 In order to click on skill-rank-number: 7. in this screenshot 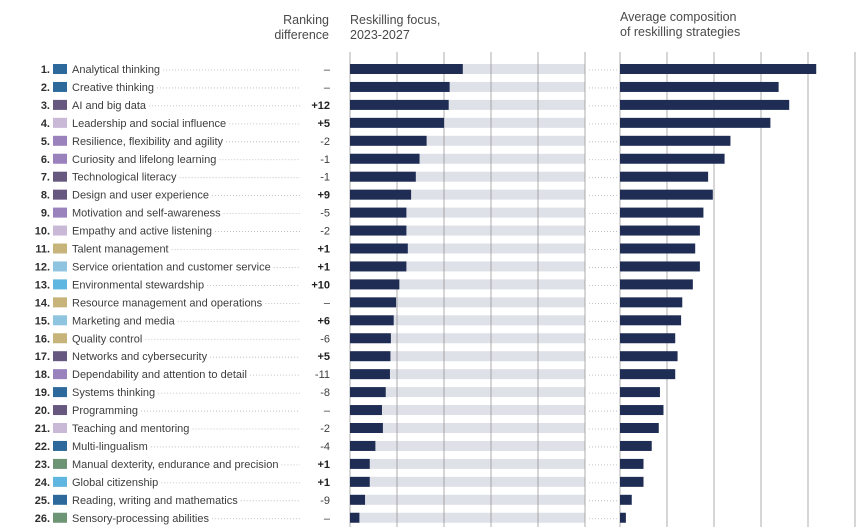, I will do `click(45, 178)`.